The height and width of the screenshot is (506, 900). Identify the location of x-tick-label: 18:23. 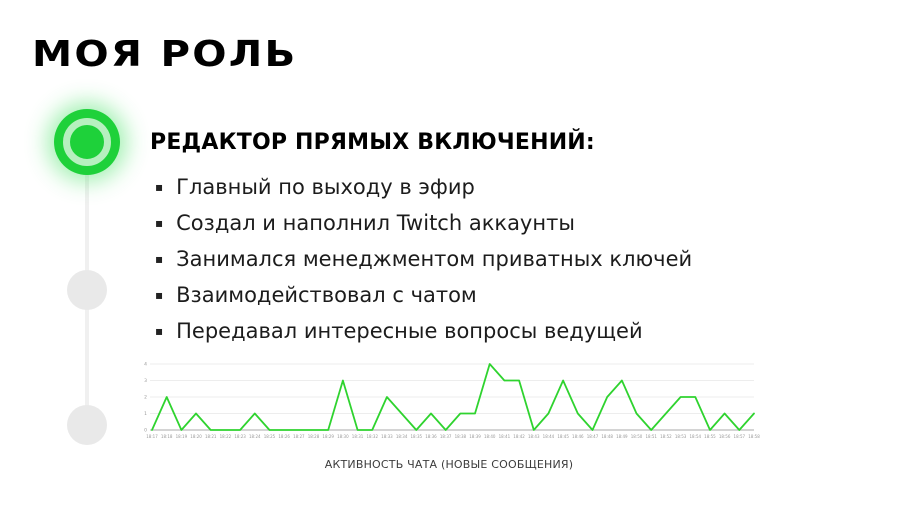
(240, 436).